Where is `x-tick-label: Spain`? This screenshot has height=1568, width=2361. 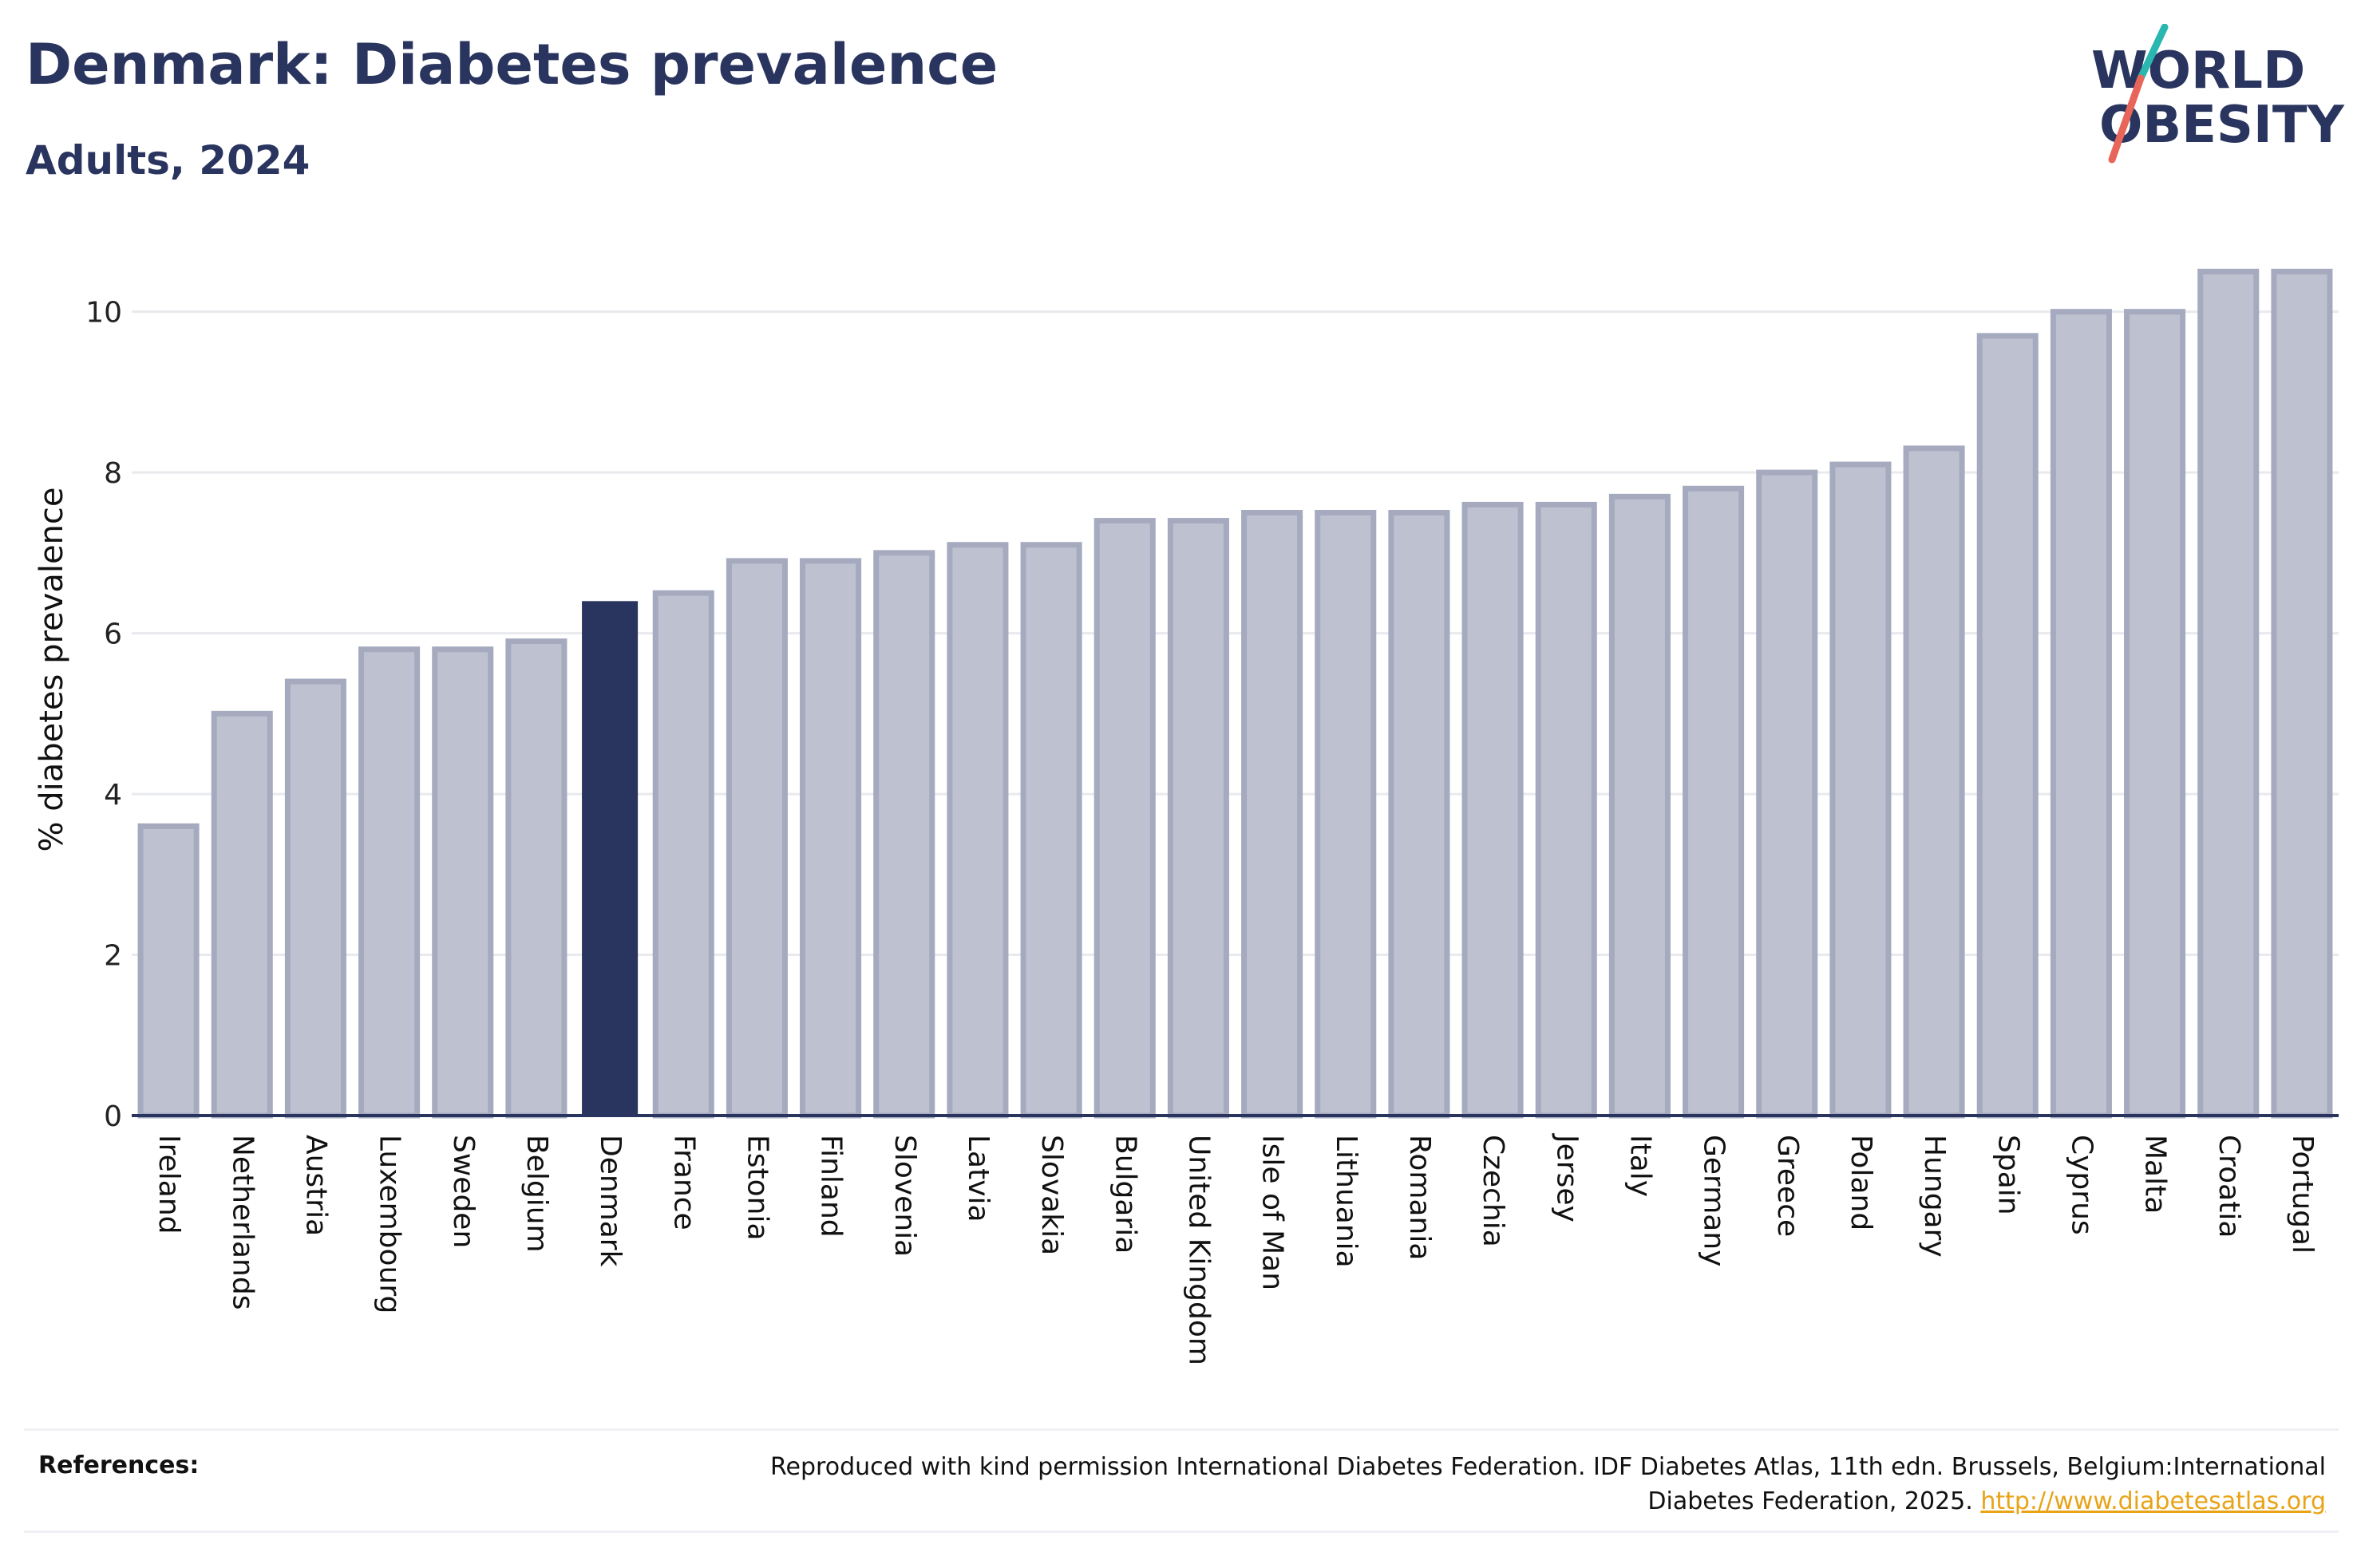
x-tick-label: Spain is located at coordinates (2007, 1175).